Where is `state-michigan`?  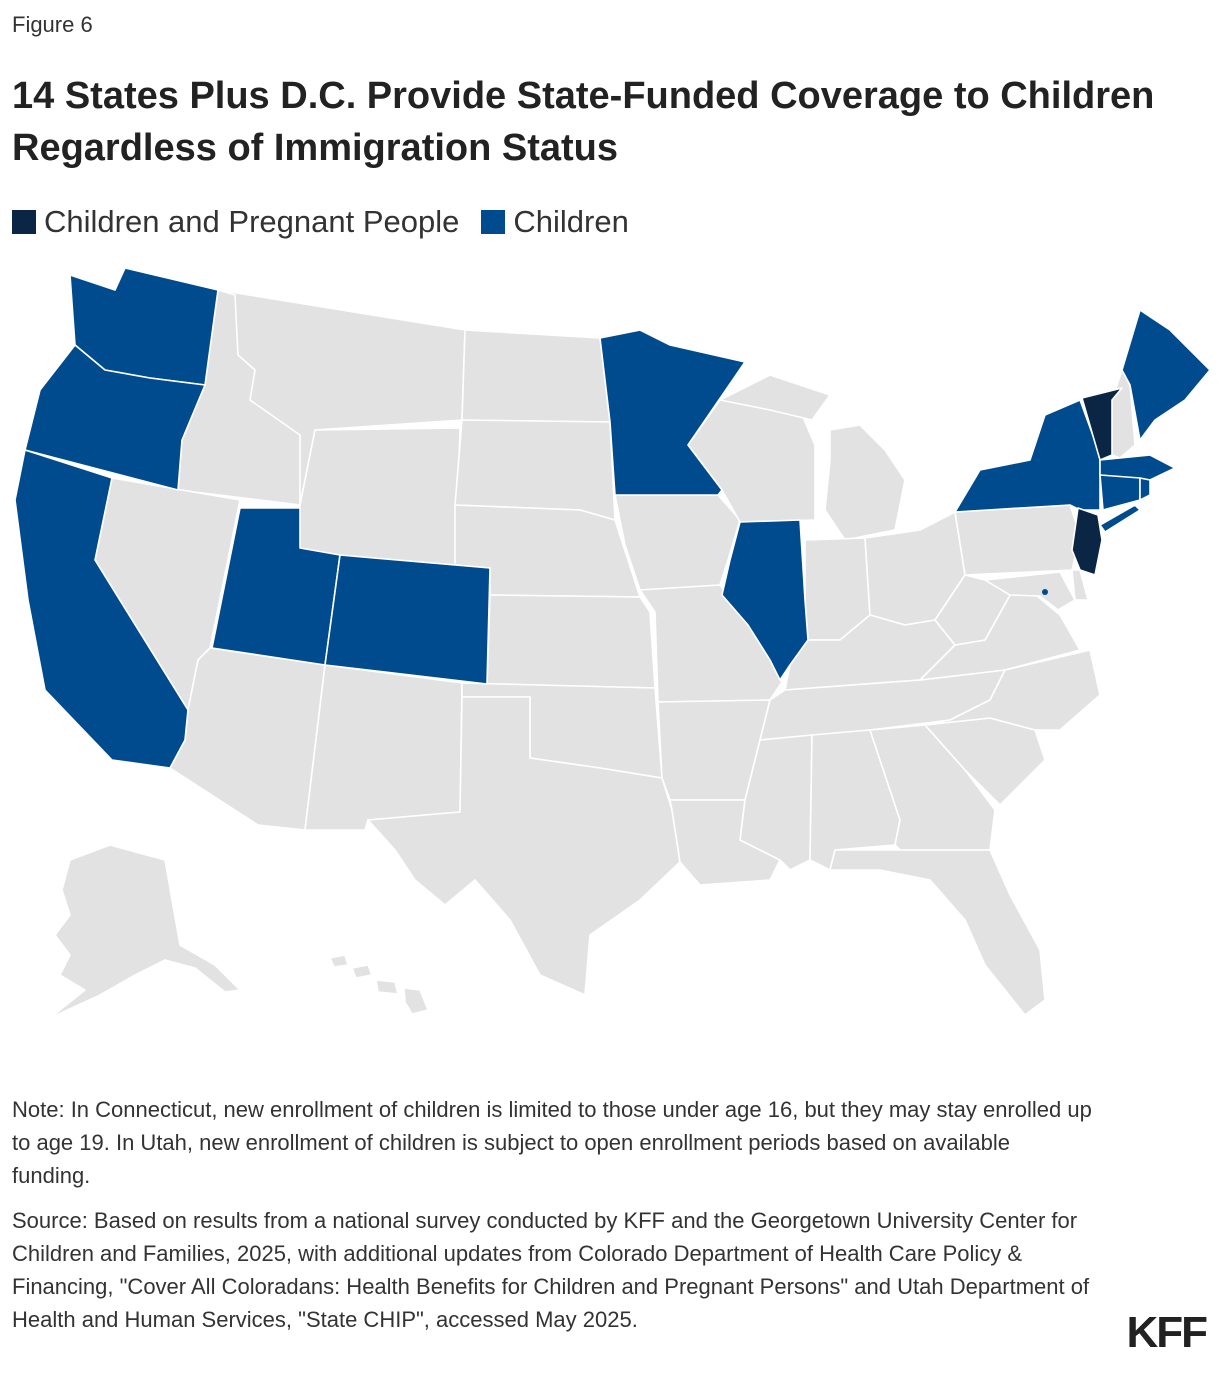 state-michigan is located at coordinates (812, 457).